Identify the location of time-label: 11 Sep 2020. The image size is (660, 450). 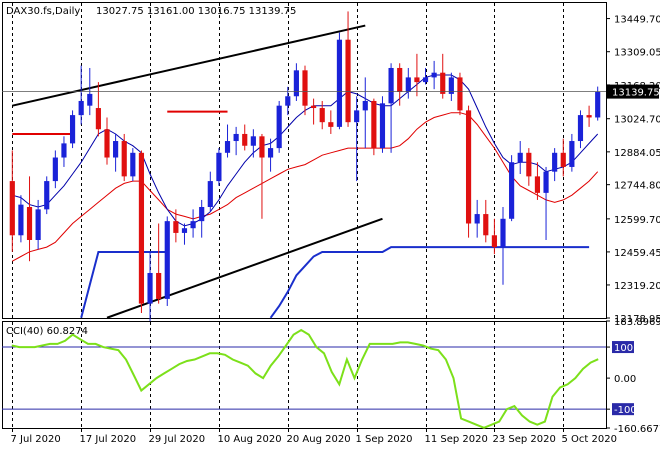
(456, 439).